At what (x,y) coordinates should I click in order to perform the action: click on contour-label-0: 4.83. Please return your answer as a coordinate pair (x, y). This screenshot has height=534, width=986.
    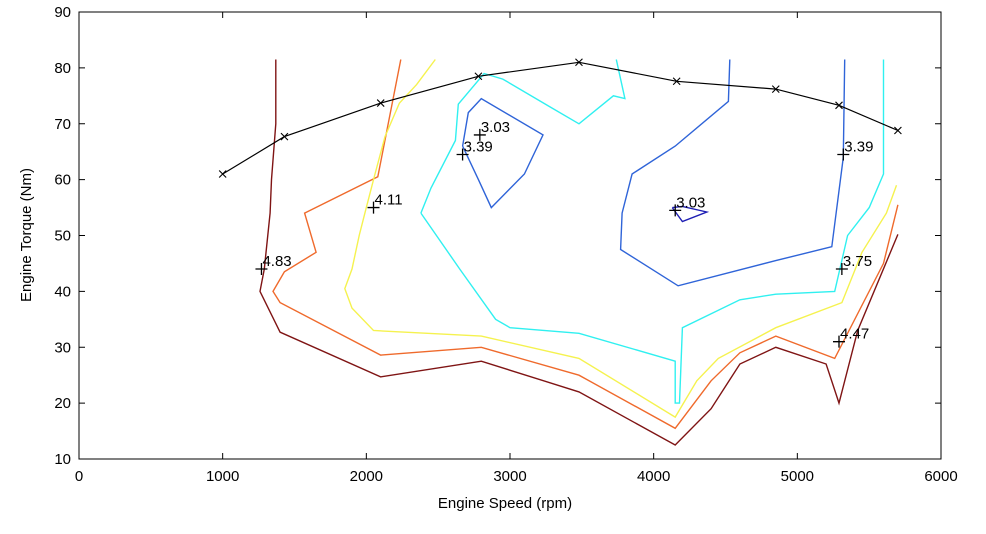
    Looking at the image, I should click on (276, 261).